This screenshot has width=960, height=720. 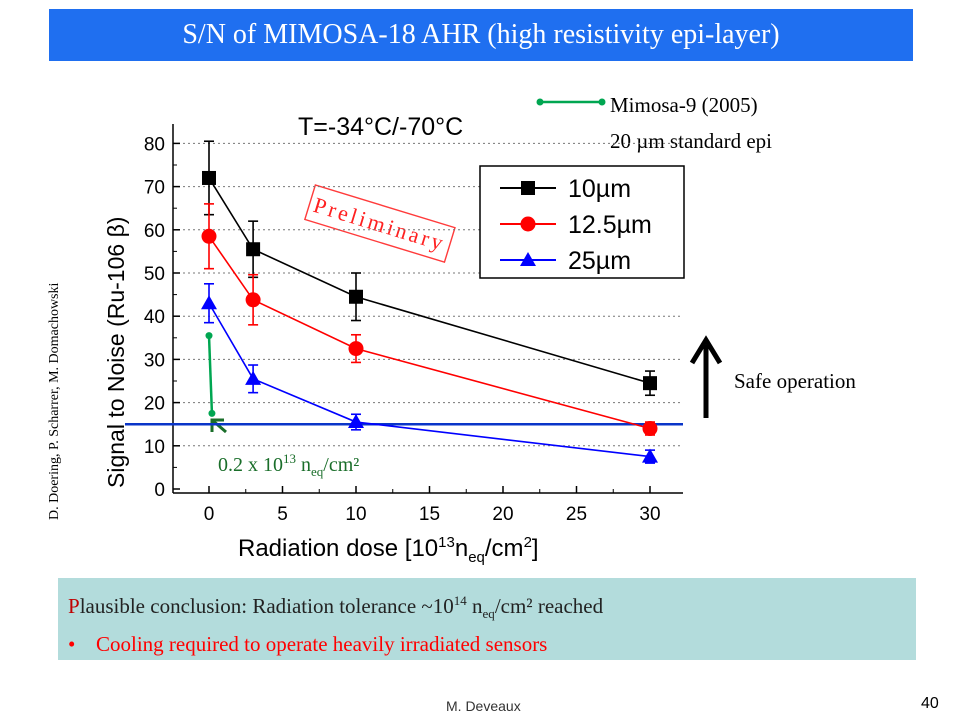 What do you see at coordinates (474, 606) in the screenshot?
I see `conclusion-n: n` at bounding box center [474, 606].